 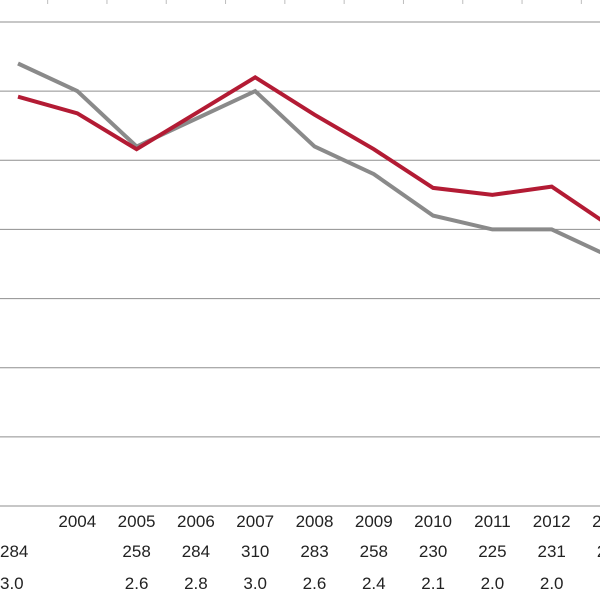 I want to click on table-cell-row-2: 2.4, so click(x=374, y=583).